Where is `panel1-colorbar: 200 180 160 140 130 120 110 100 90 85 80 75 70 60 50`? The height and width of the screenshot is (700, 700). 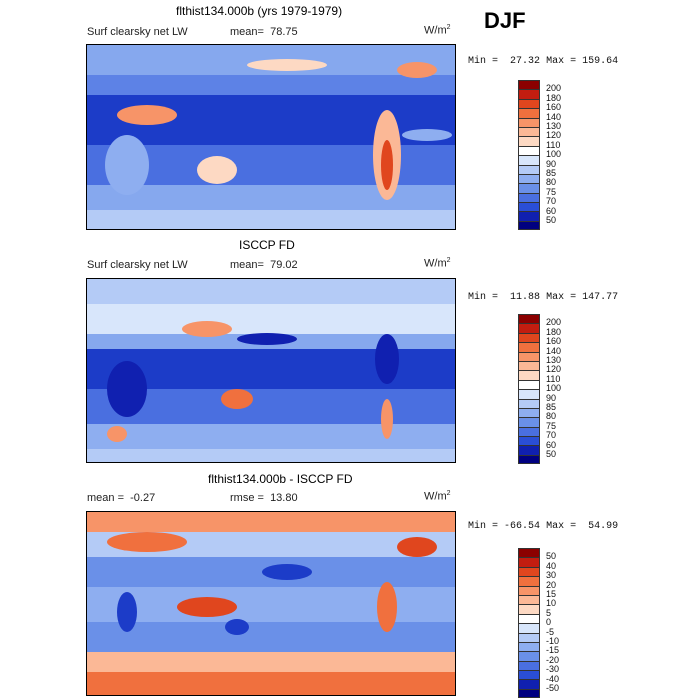 panel1-colorbar: 200 180 160 140 130 120 110 100 90 85 80 75 70 60 50 is located at coordinates (539, 155).